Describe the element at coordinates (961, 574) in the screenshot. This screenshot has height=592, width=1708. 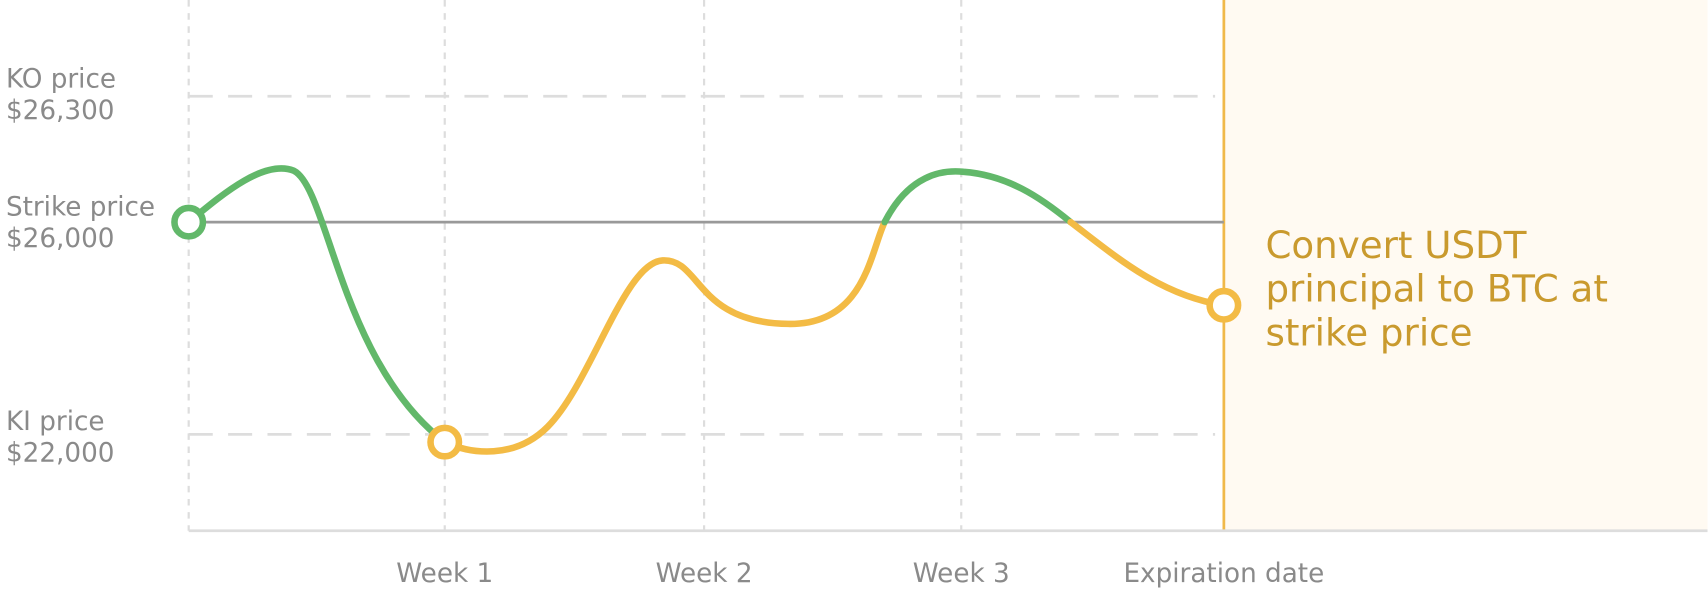
I see `x-label: Week 3` at that location.